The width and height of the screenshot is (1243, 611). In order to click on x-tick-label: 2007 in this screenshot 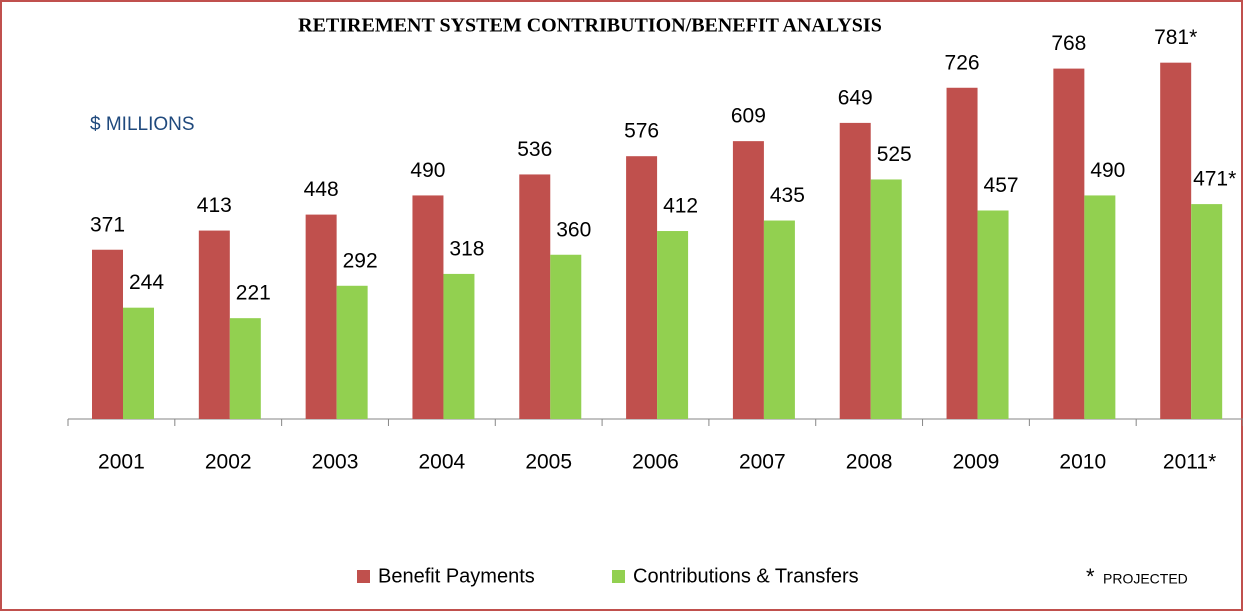, I will do `click(762, 462)`.